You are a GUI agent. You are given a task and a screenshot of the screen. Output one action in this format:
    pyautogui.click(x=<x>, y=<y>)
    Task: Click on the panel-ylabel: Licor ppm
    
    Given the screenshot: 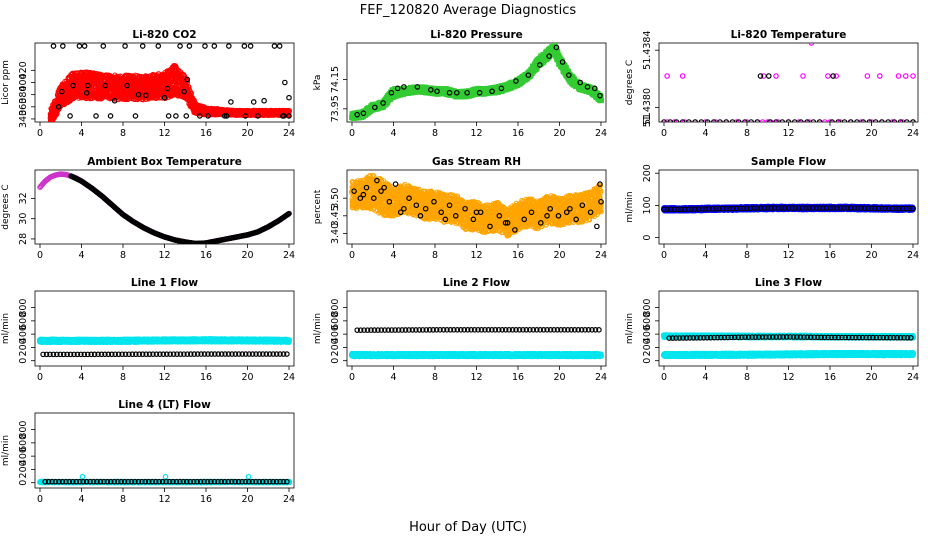 What is the action you would take?
    pyautogui.click(x=6, y=82)
    